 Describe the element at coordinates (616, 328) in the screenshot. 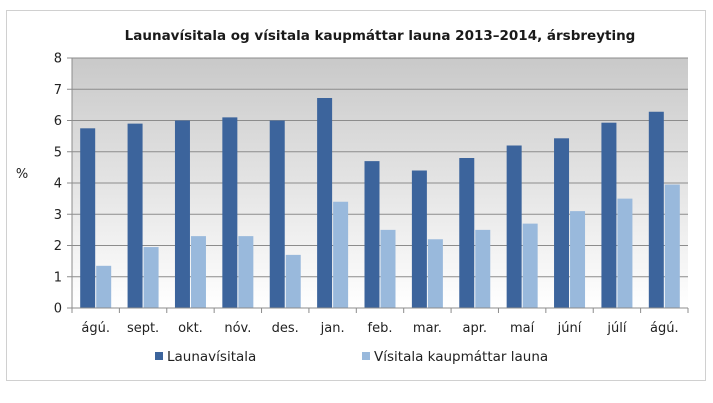

I see `x-tick-label: júlí` at that location.